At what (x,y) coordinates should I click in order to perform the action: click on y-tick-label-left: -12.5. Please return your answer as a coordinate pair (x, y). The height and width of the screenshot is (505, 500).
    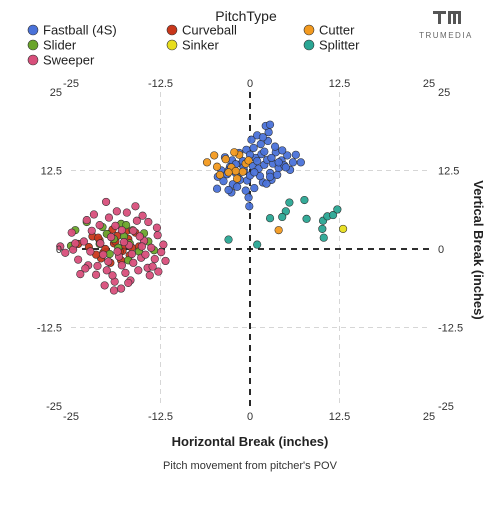
    Looking at the image, I should click on (49, 329).